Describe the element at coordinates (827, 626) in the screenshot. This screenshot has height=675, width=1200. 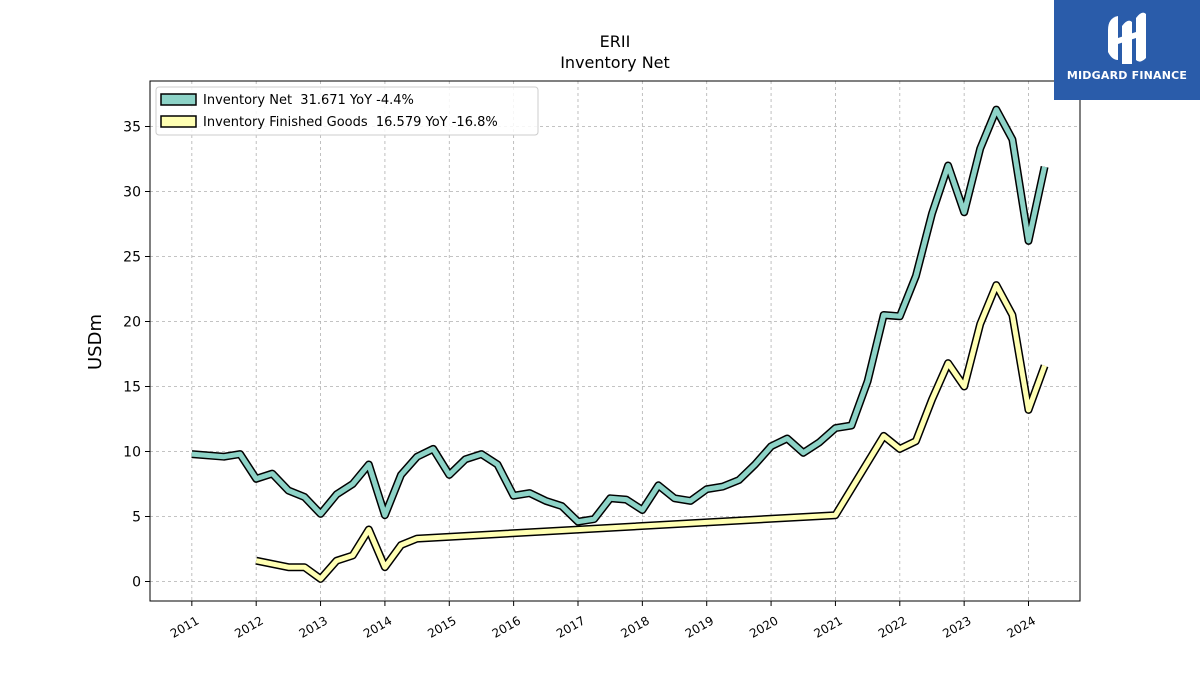
I see `x-tick-label: 2021` at that location.